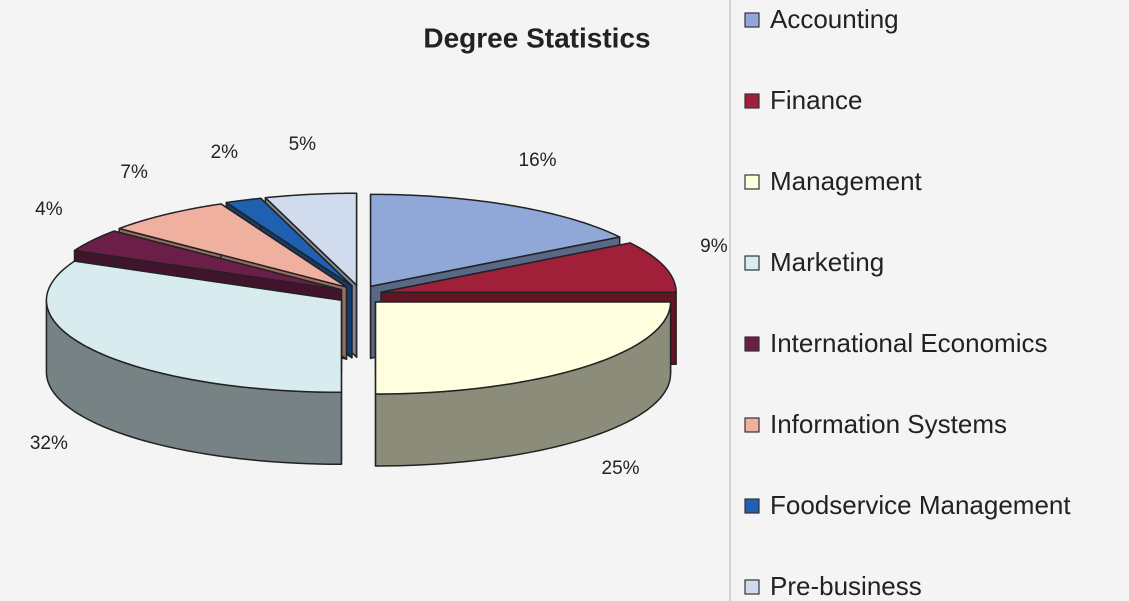 This screenshot has height=601, width=1129. What do you see at coordinates (134, 172) in the screenshot?
I see `value-label: 7%` at bounding box center [134, 172].